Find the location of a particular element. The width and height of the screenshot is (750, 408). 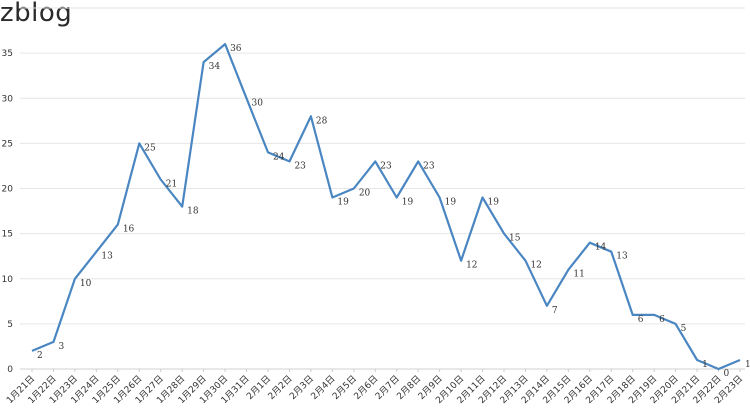

y-axis: 0 5 10 15 20 25 30 35 is located at coordinates (8, 212).